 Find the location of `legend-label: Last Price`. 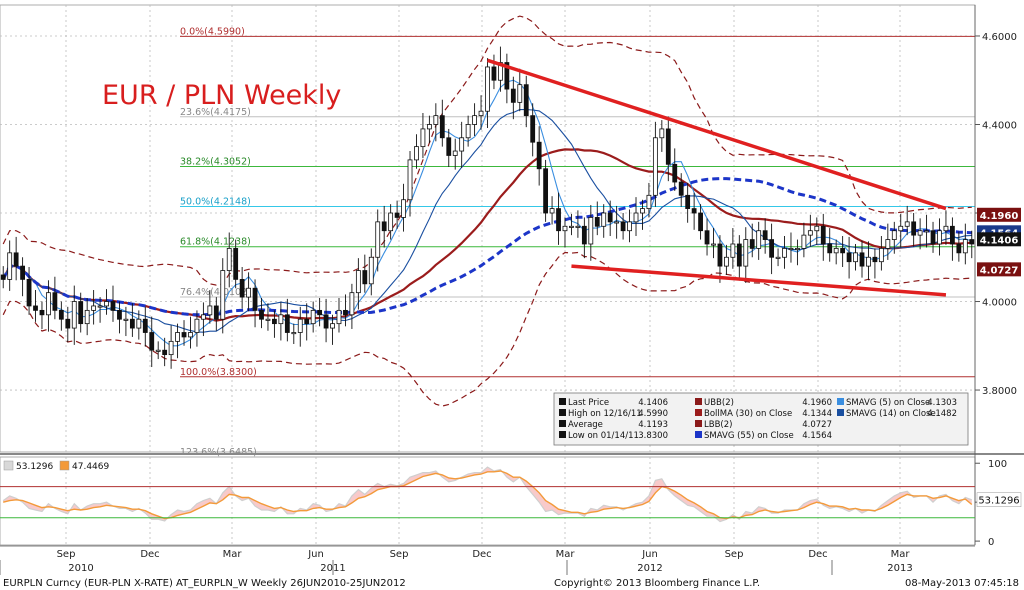

legend-label: Last Price is located at coordinates (588, 403).